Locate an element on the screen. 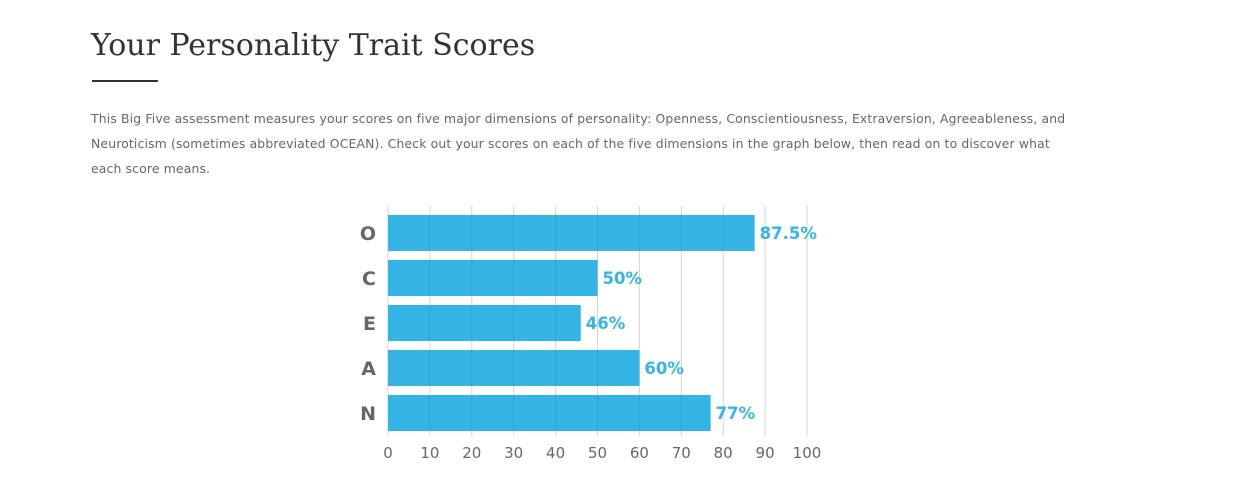 Image resolution: width=1241 pixels, height=486 pixels. x-tick-label: 60 is located at coordinates (639, 453).